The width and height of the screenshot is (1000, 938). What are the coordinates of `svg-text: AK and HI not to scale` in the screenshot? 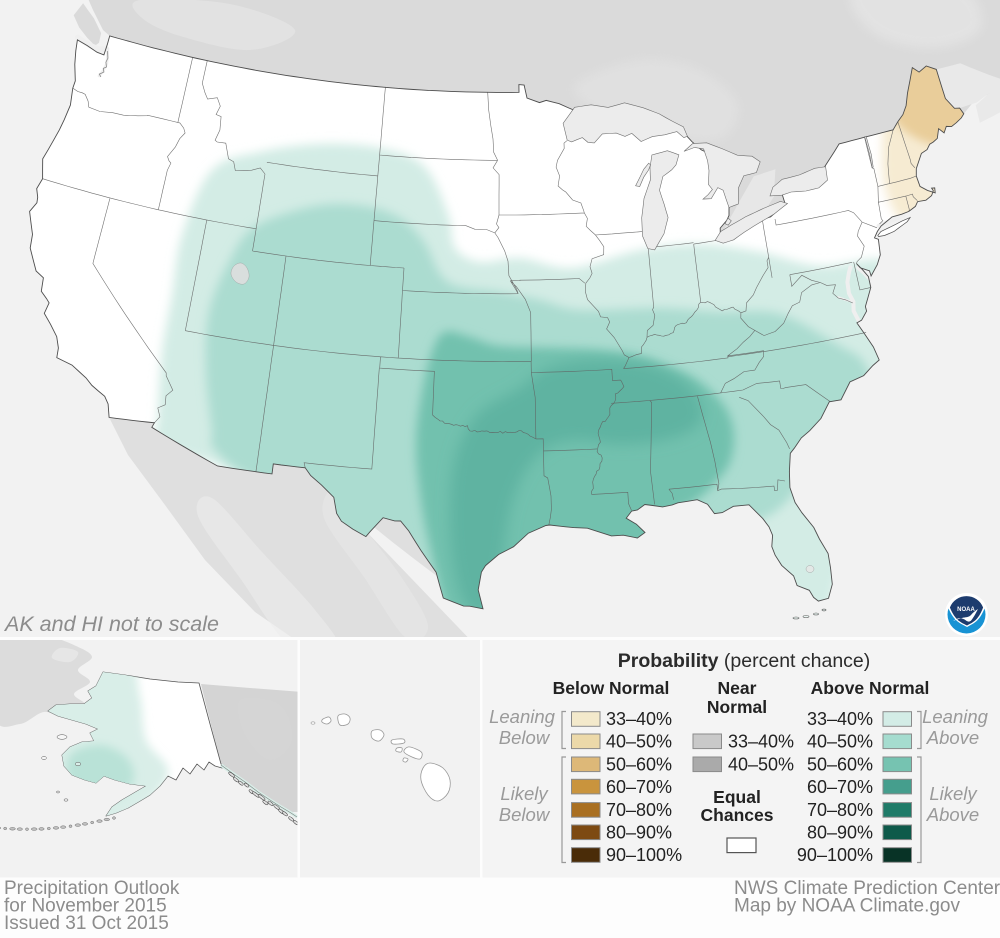 It's located at (111, 624).